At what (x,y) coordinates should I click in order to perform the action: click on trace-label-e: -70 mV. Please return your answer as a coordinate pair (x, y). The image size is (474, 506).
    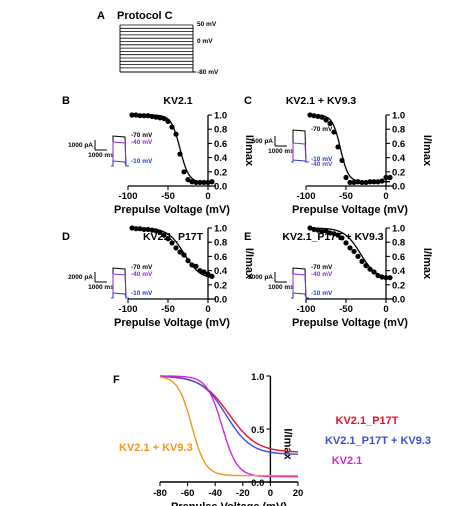
    Looking at the image, I should click on (322, 267).